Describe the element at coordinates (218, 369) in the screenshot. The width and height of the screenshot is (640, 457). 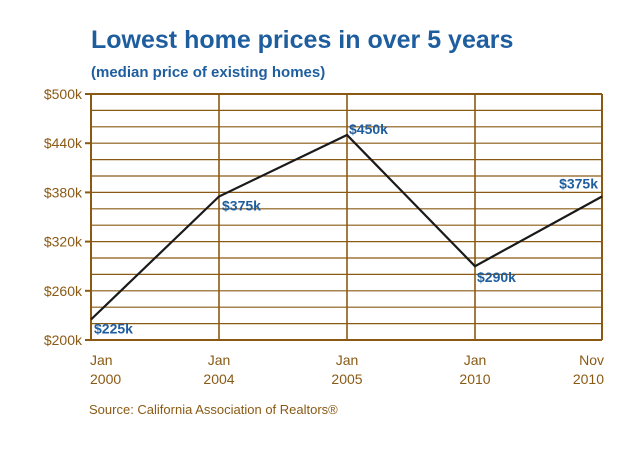
I see `x-tick-label: Jan 2004` at that location.